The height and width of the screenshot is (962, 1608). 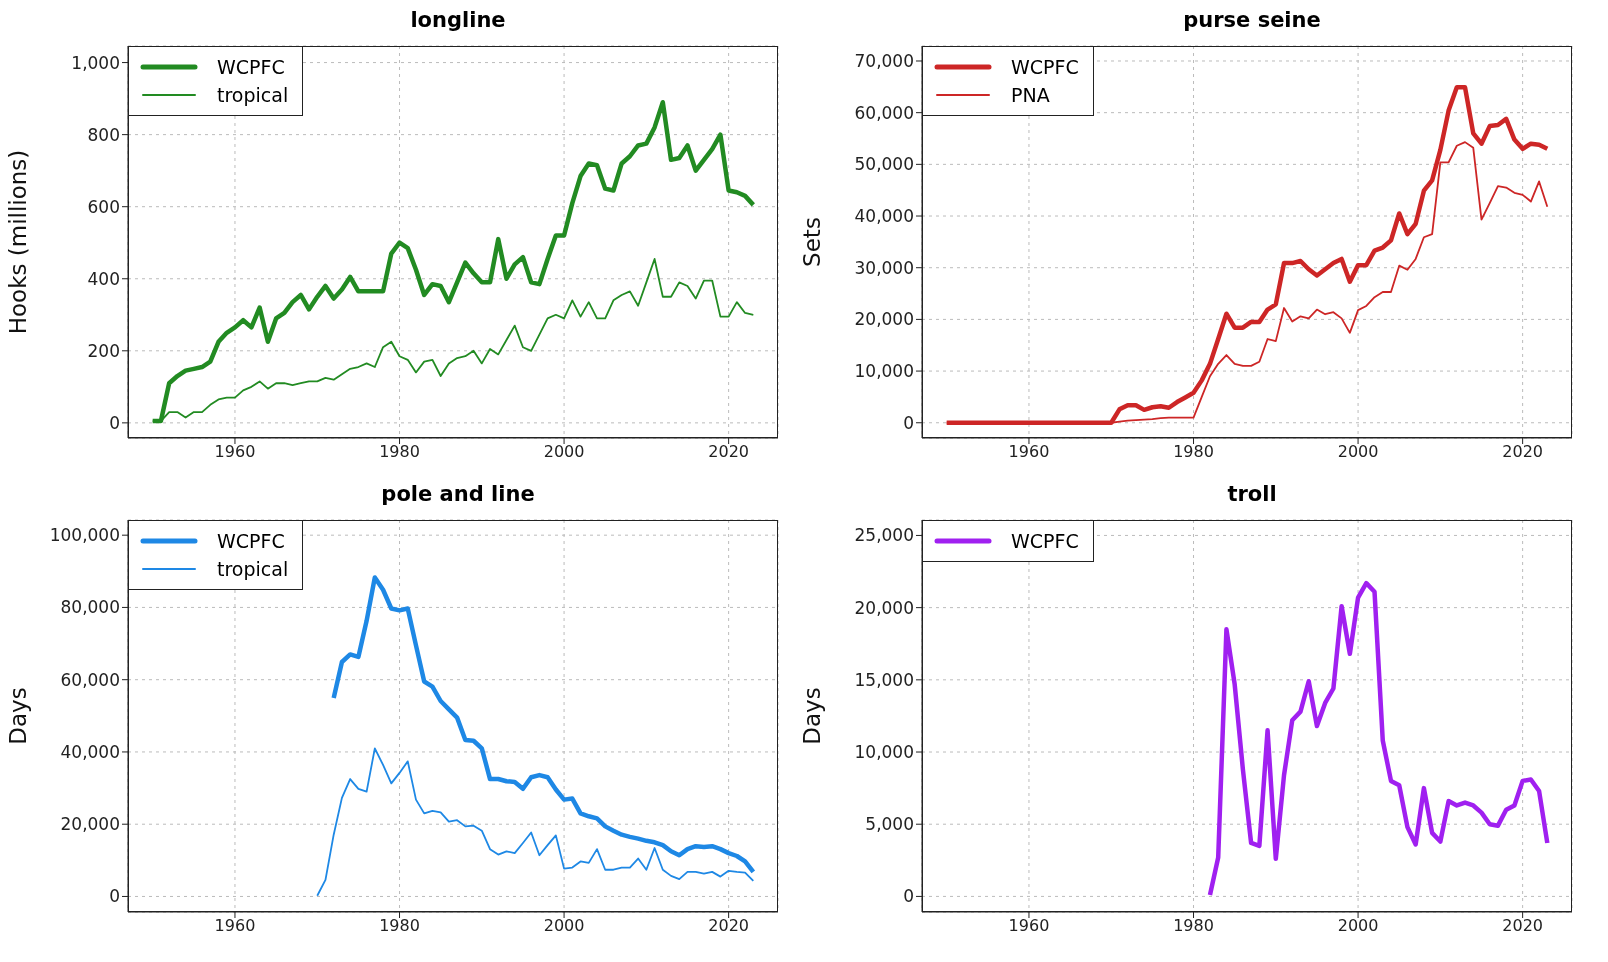 I want to click on legend-label: PNA, so click(x=1030, y=95).